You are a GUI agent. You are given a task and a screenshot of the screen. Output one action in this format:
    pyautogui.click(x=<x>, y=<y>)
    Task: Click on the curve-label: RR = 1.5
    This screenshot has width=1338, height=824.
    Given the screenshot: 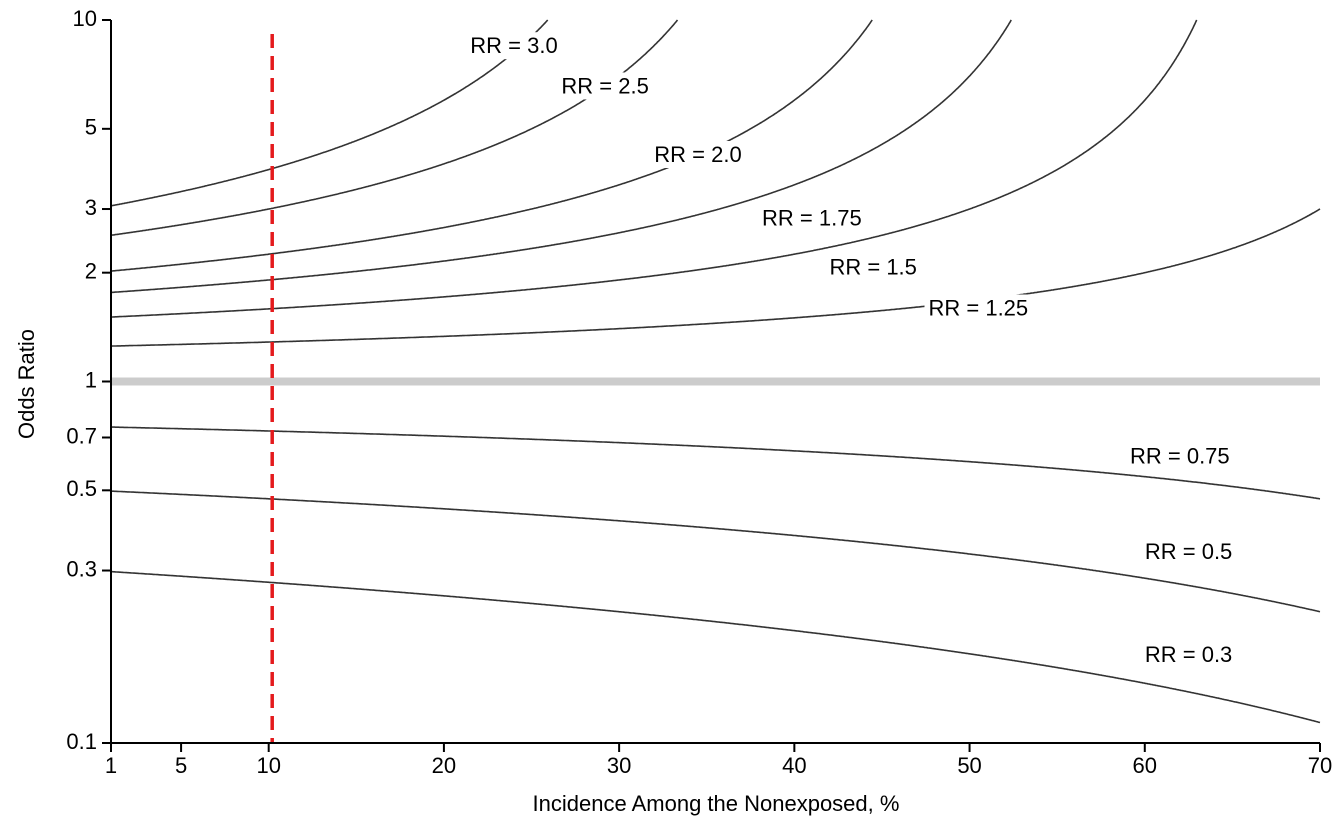 What is the action you would take?
    pyautogui.click(x=872, y=267)
    